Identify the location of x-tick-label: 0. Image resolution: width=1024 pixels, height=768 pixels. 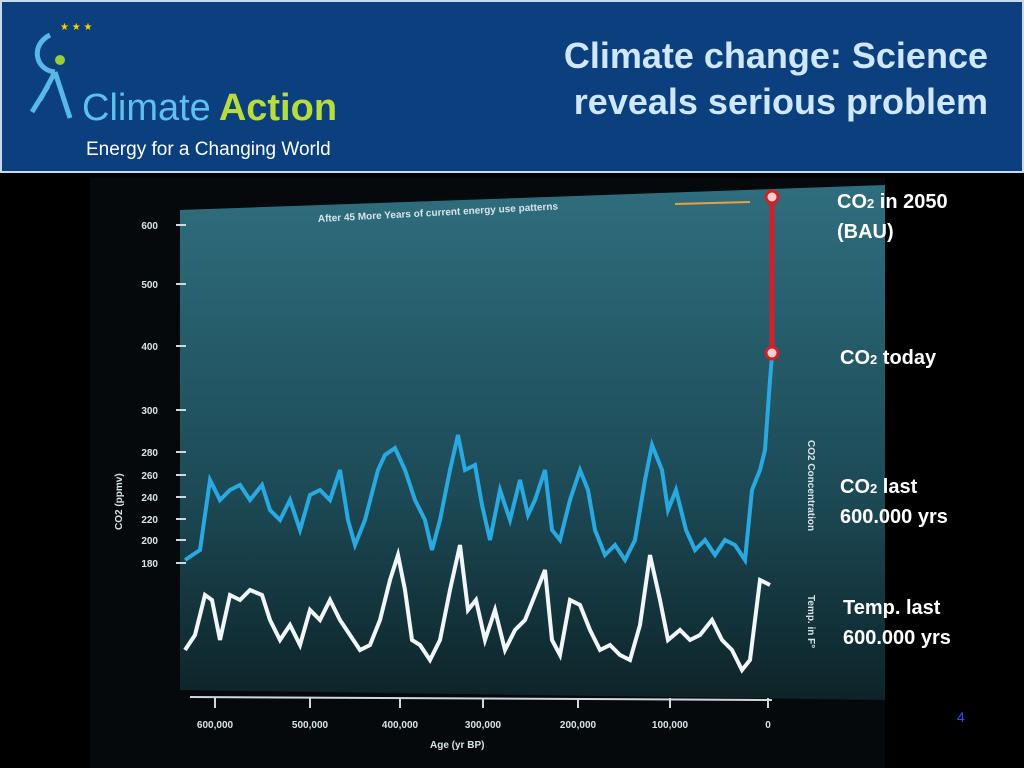
(768, 725).